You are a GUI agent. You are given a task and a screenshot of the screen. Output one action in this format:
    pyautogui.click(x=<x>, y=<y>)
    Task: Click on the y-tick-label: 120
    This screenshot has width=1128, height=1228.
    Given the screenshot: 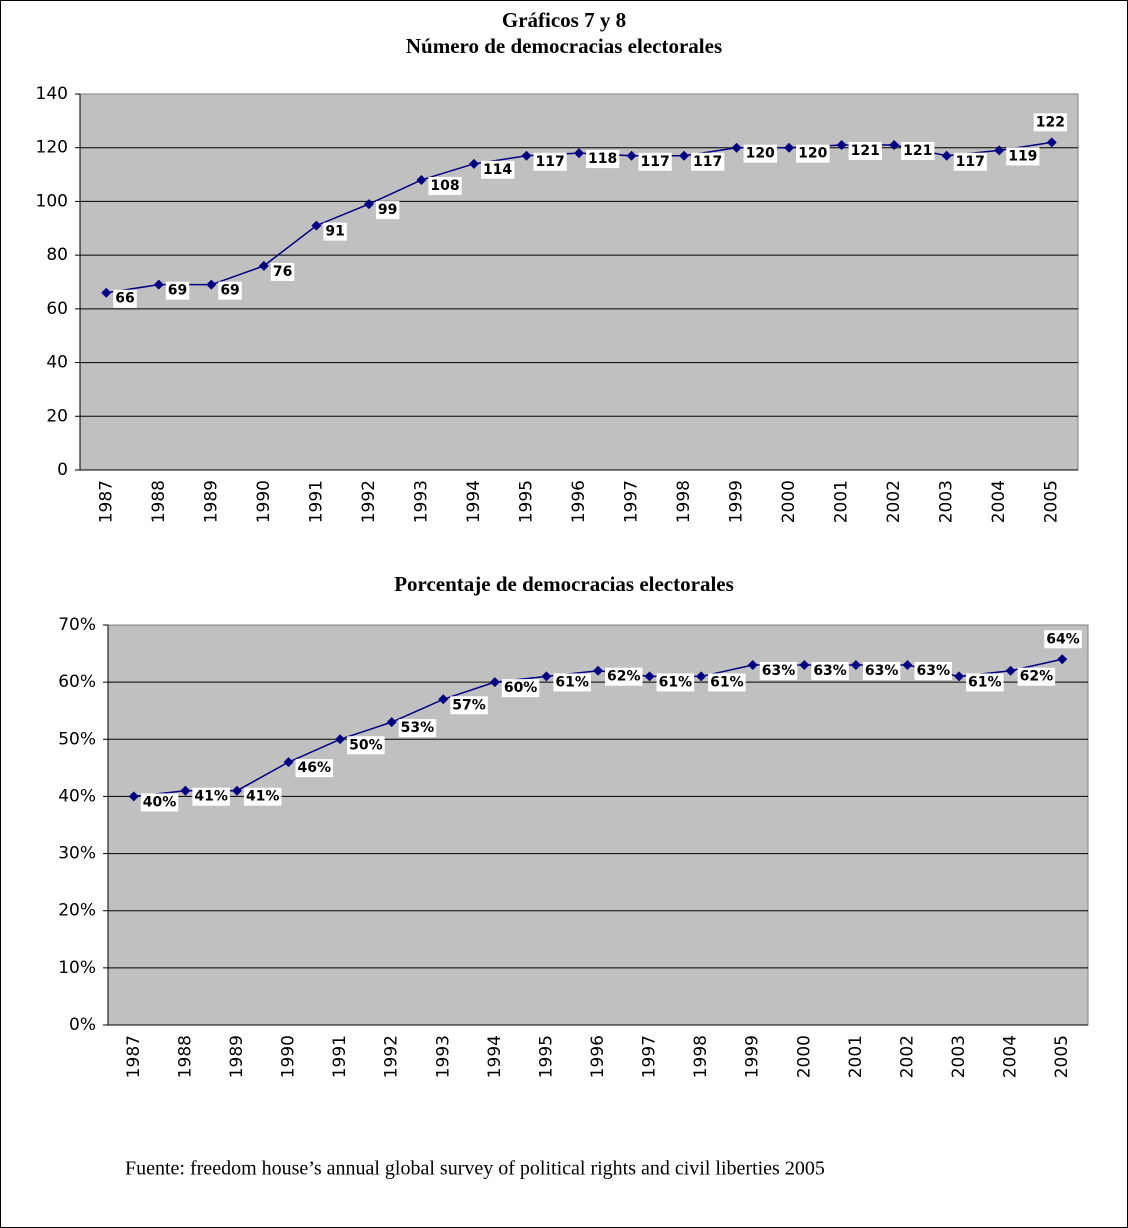 What is the action you would take?
    pyautogui.click(x=52, y=148)
    